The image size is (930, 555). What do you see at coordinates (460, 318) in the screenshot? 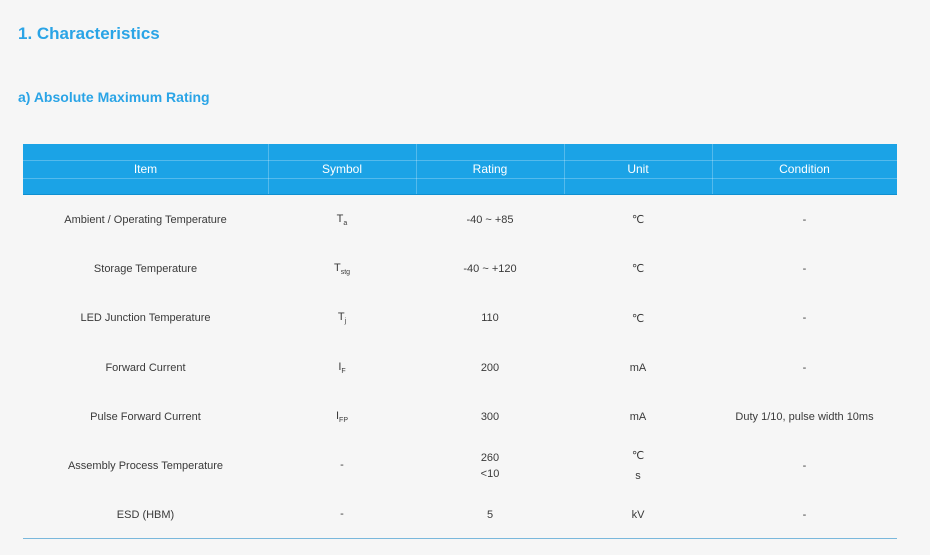
I see `table-row: LED Junction Temperature Tj 110 ℃ -` at bounding box center [460, 318].